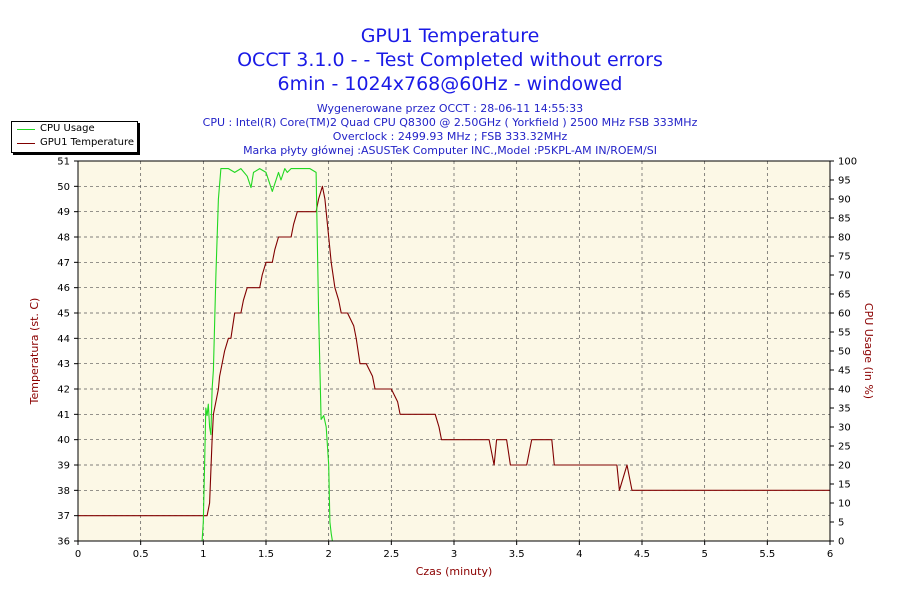  I want to click on y2-tick-label: 60, so click(844, 314).